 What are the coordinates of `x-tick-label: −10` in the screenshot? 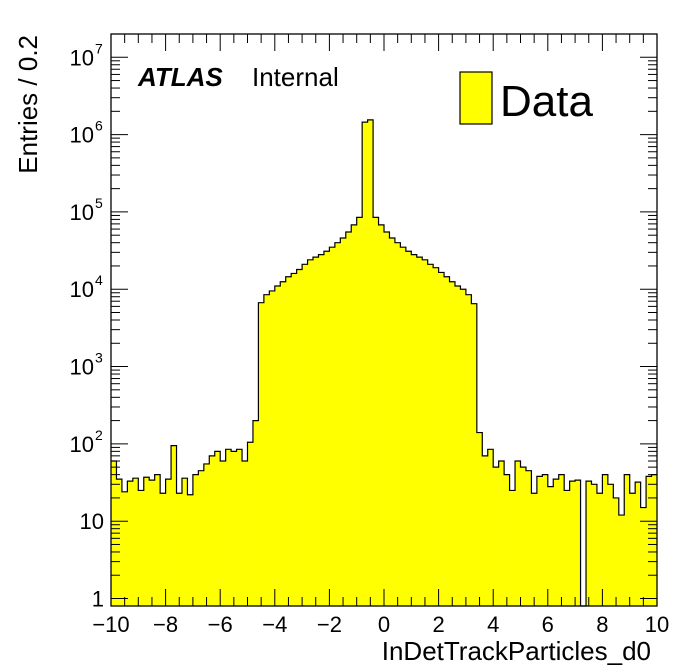 It's located at (110, 624).